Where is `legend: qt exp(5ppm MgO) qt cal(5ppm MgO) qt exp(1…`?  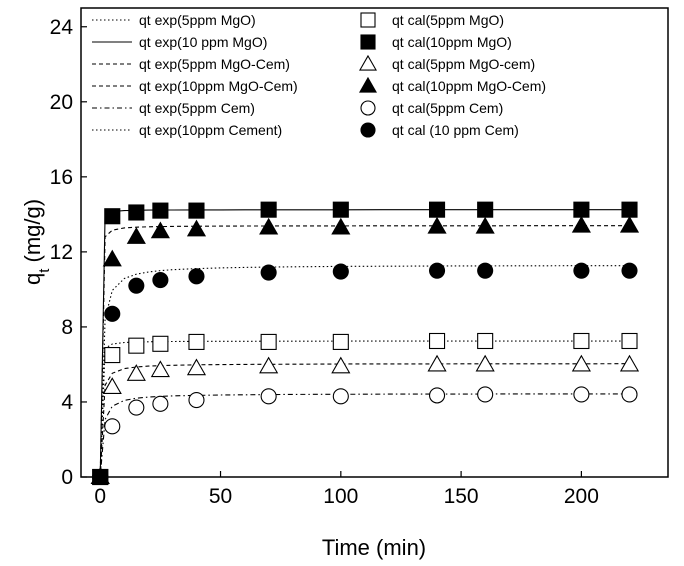
legend: qt exp(5ppm MgO) qt cal(5ppm MgO) qt exp(1… is located at coordinates (319, 75).